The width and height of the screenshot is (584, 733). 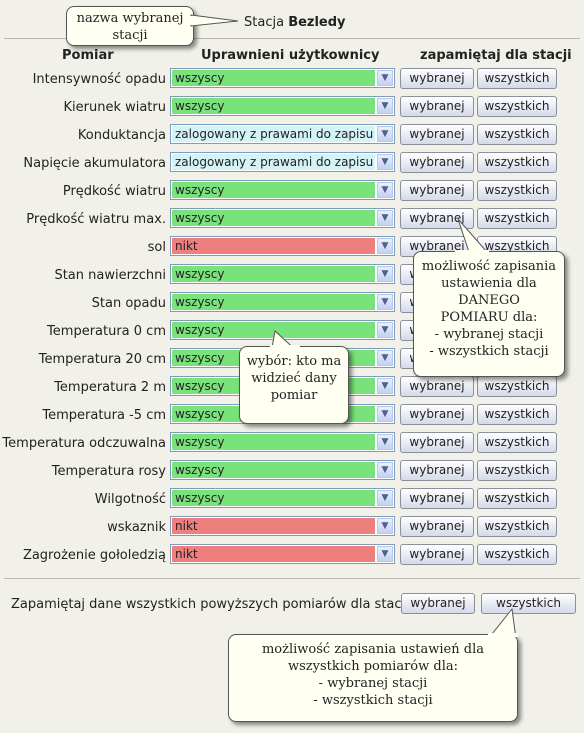 I want to click on table-row: wskaznik nikt ▼ wybranej wszystkich, so click(x=292, y=528).